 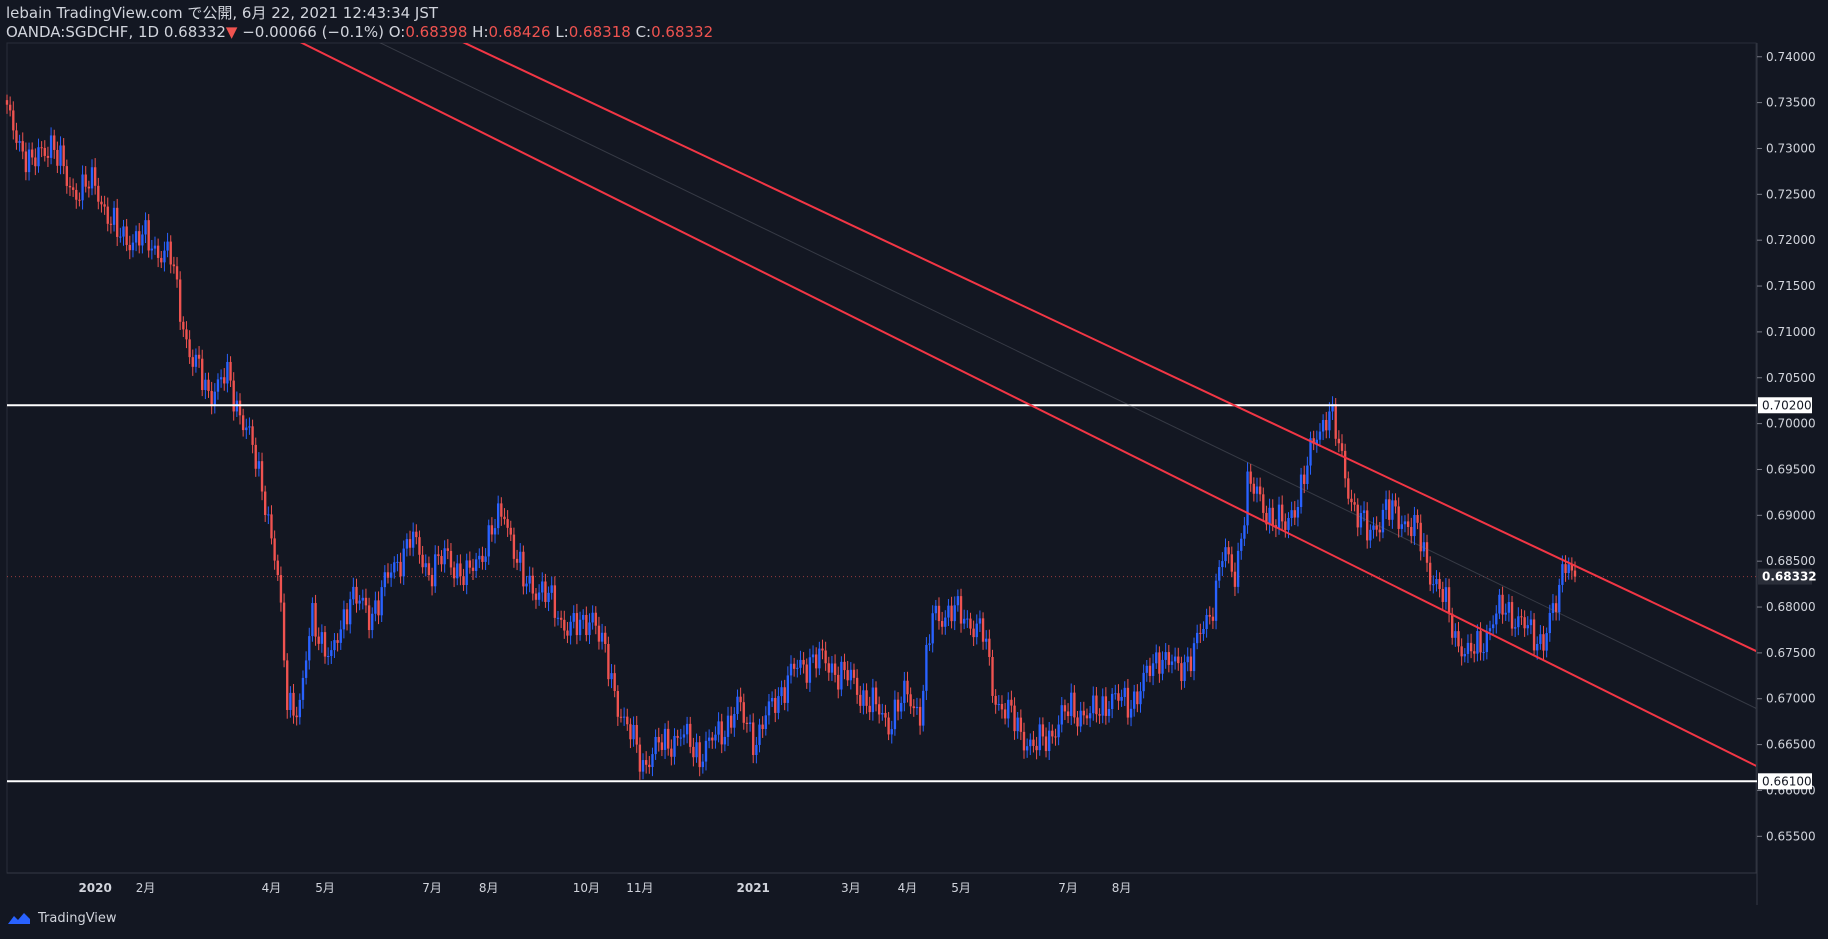 What do you see at coordinates (19, 918) in the screenshot?
I see `tradingview-logo-icon` at bounding box center [19, 918].